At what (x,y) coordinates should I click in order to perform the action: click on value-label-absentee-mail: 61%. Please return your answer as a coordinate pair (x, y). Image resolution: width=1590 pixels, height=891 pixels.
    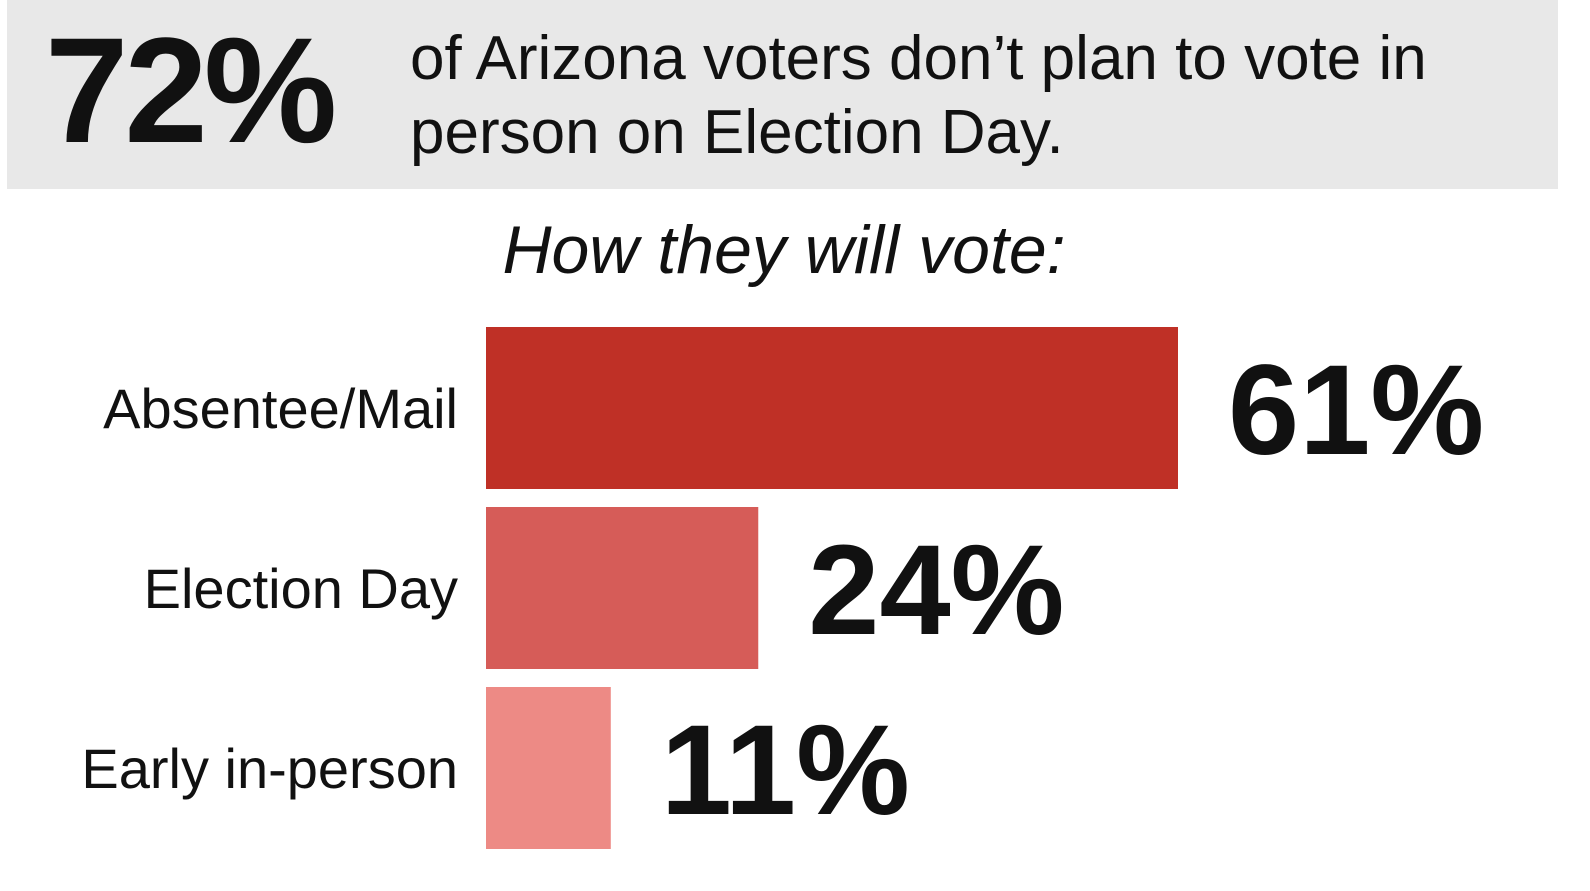
    Looking at the image, I should click on (1356, 410).